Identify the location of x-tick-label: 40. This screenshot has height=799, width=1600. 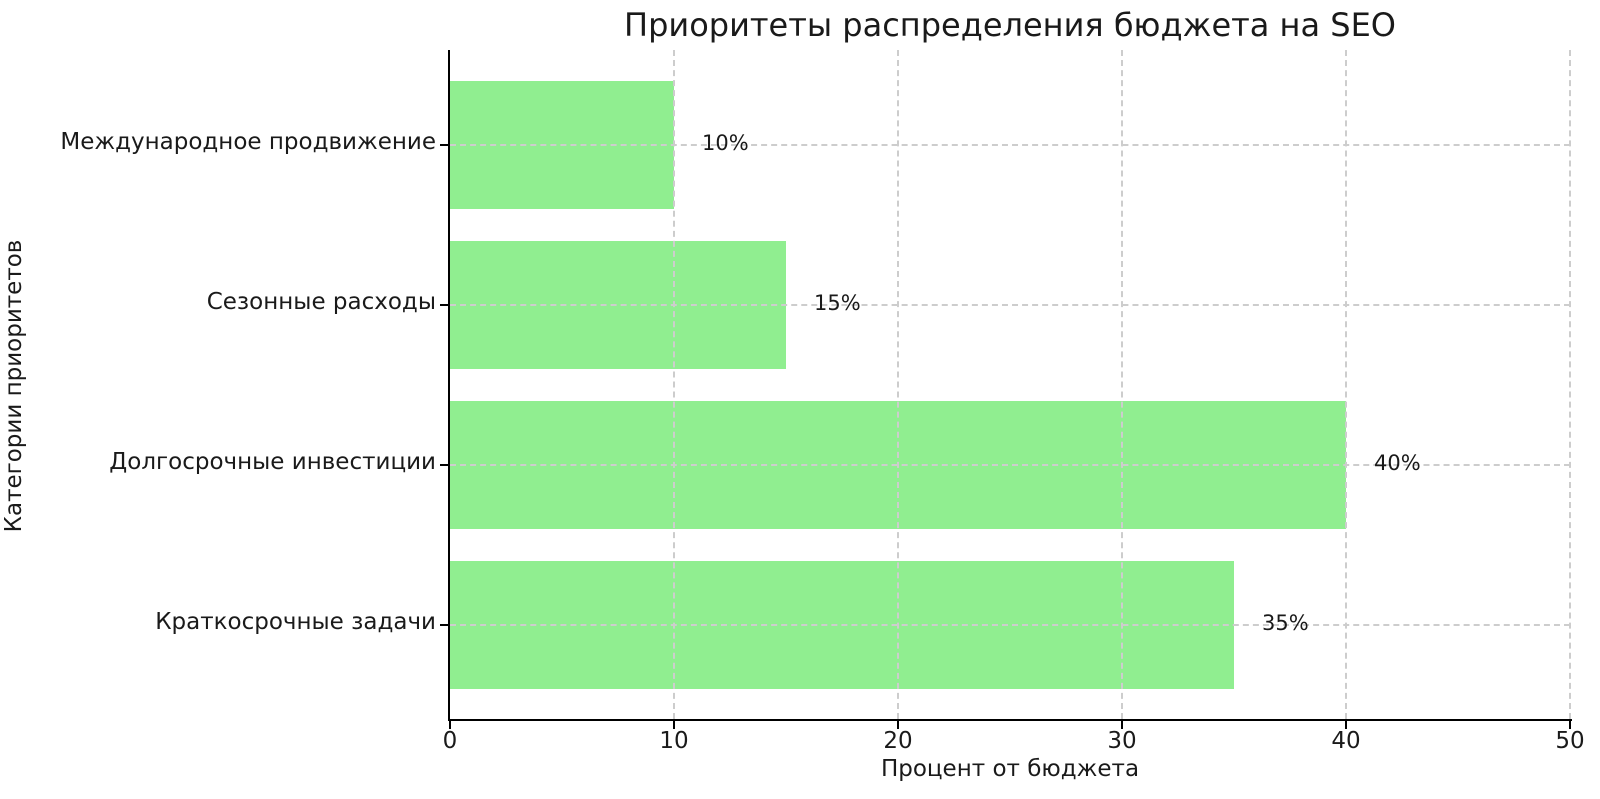
(1346, 741).